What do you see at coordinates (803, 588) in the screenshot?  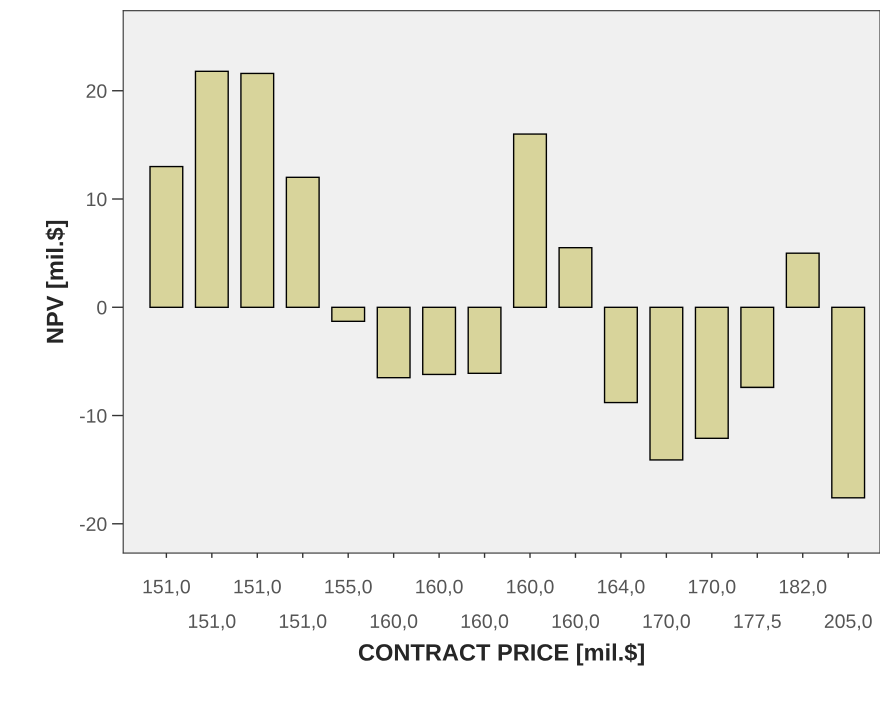 I see `x-tick-label: 182,0` at bounding box center [803, 588].